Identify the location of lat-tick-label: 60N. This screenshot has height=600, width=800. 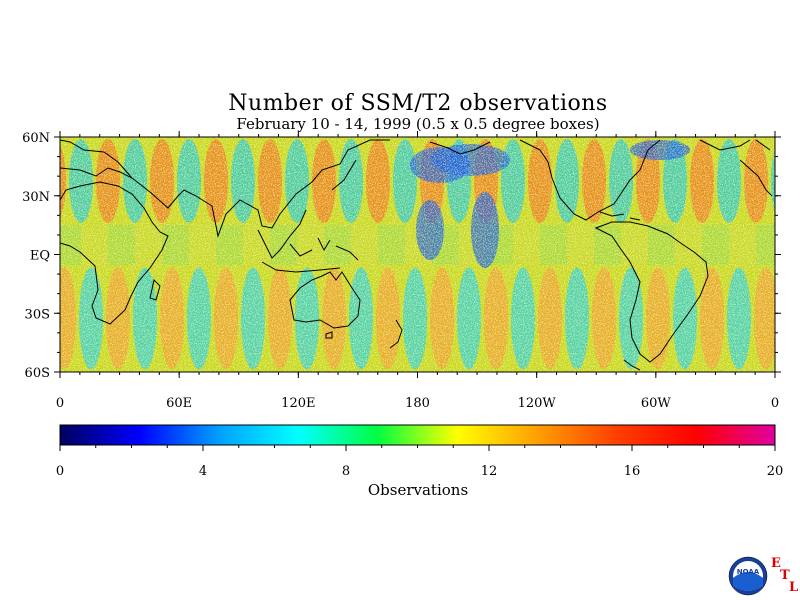
(36, 138).